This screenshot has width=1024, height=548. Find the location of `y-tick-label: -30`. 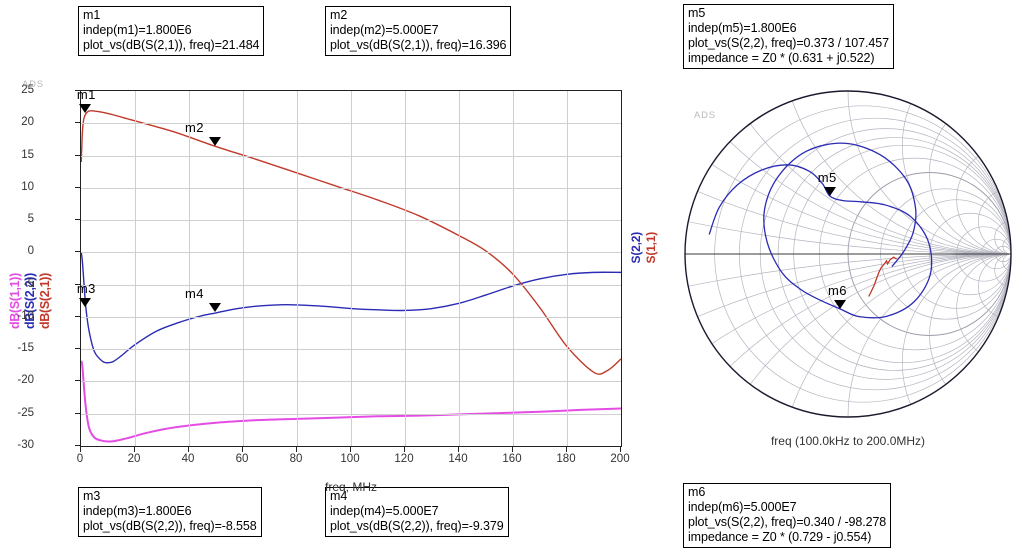

y-tick-label: -30 is located at coordinates (17, 445).